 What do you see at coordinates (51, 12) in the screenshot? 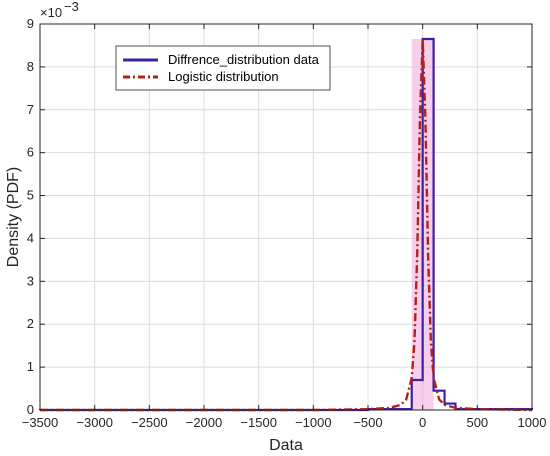
I see `y-exponent-base: ×10` at bounding box center [51, 12].